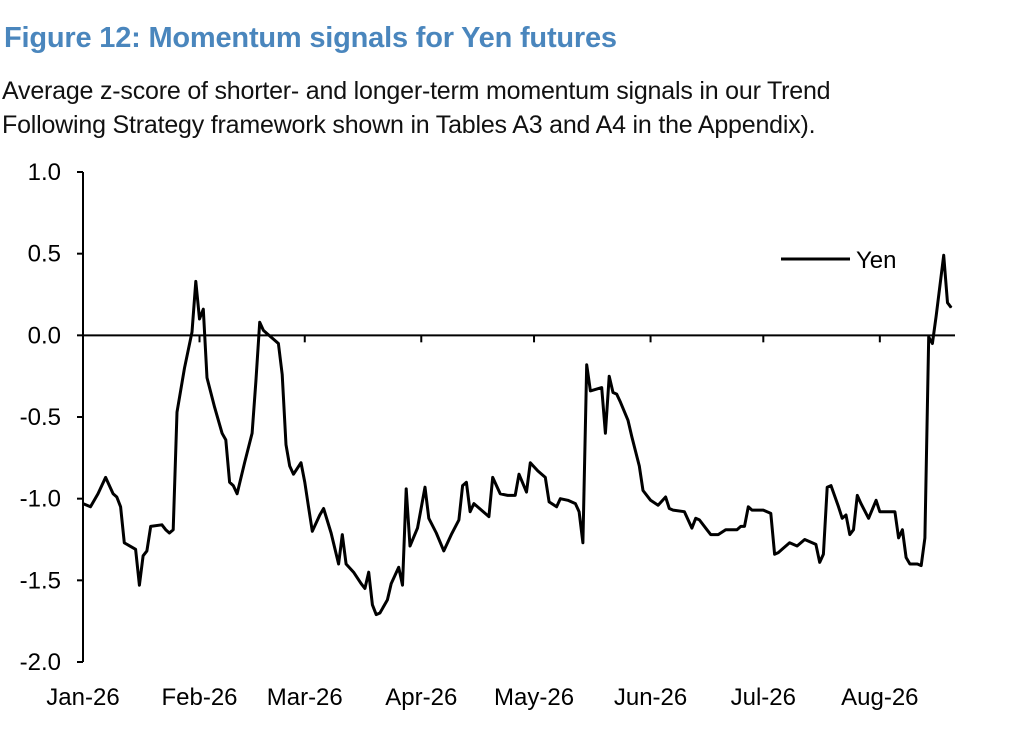 Image resolution: width=1020 pixels, height=738 pixels. Describe the element at coordinates (763, 697) in the screenshot. I see `x-tick-label: Jul-26` at that location.